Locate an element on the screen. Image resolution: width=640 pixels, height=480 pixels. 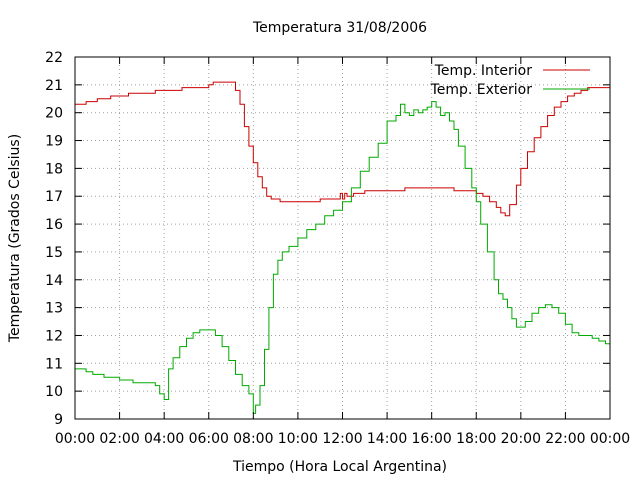
y-tick-label: 14 is located at coordinates (54, 281).